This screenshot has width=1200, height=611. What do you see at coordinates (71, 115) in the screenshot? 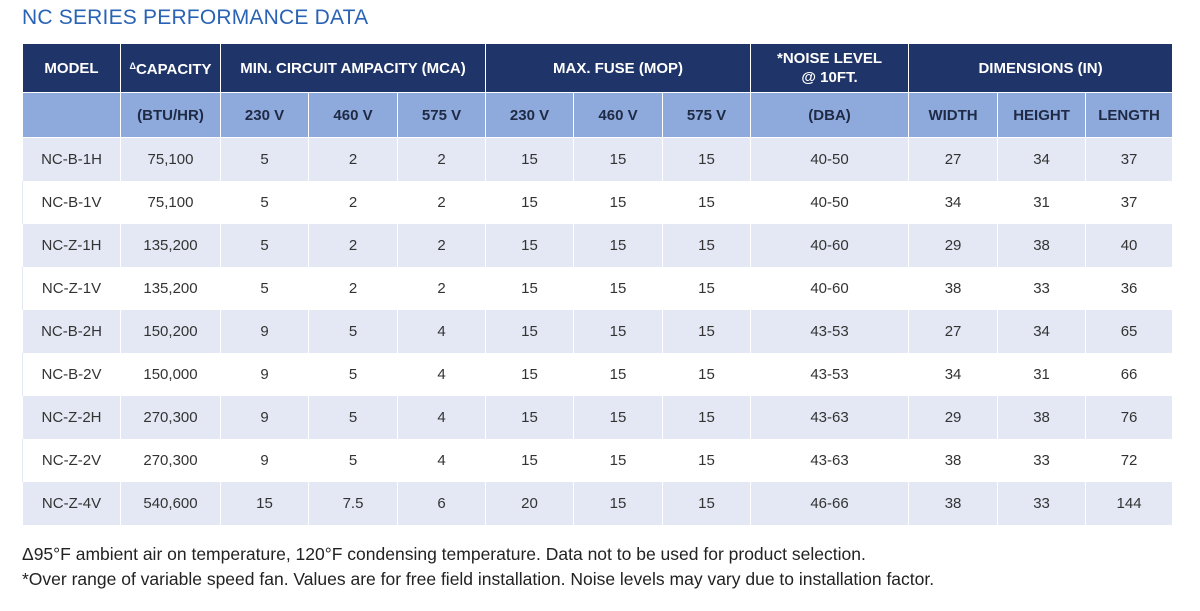
I see `blank-subheader` at bounding box center [71, 115].